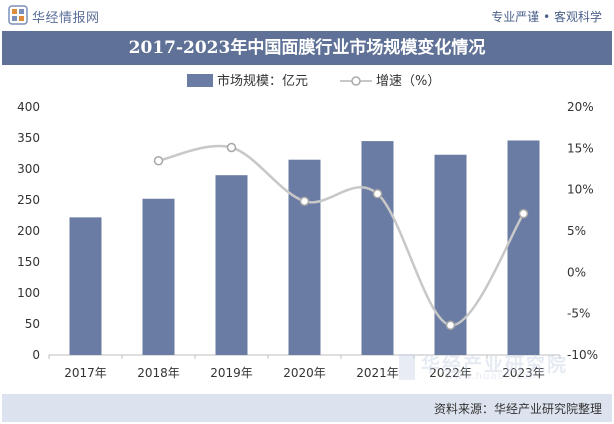 This screenshot has height=424, width=614. I want to click on legend-bar-label: 市场规模：亿元, so click(262, 81).